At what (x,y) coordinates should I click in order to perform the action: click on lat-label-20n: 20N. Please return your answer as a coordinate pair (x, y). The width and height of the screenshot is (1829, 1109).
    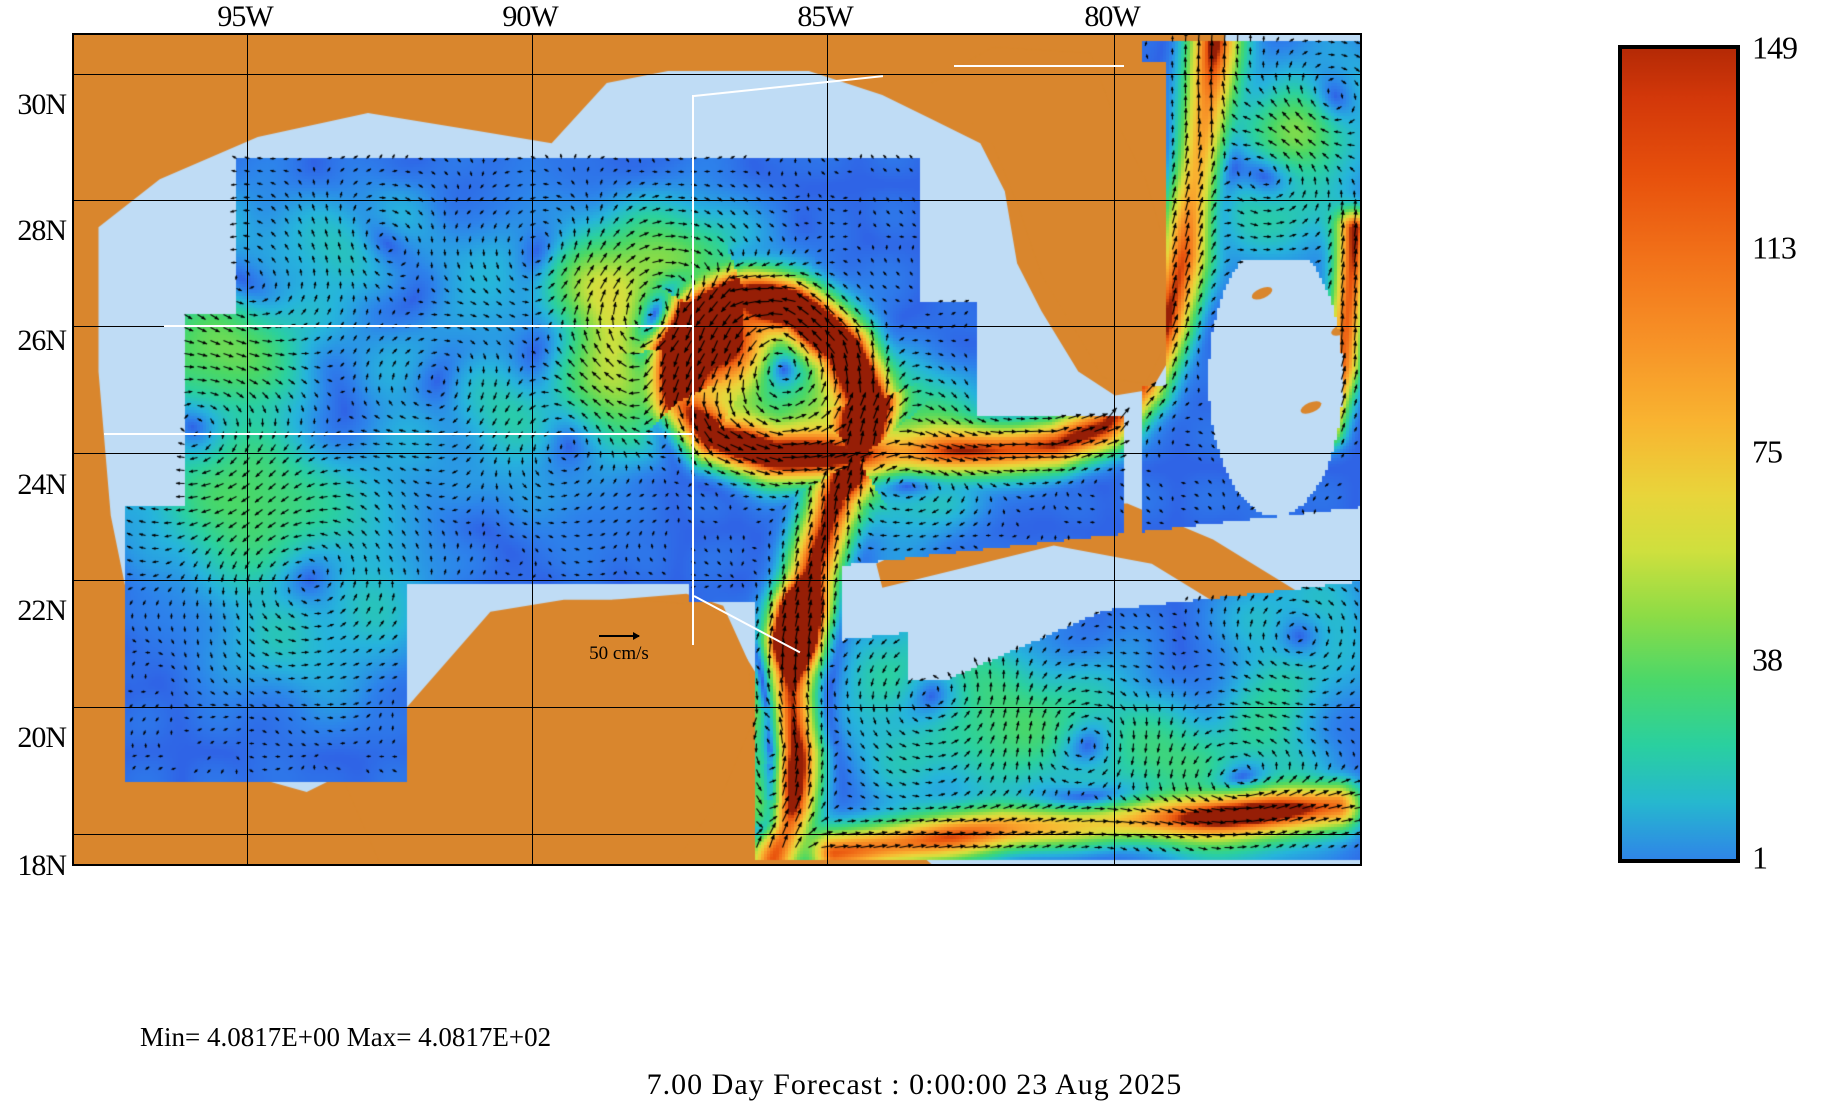
    Looking at the image, I should click on (42, 737).